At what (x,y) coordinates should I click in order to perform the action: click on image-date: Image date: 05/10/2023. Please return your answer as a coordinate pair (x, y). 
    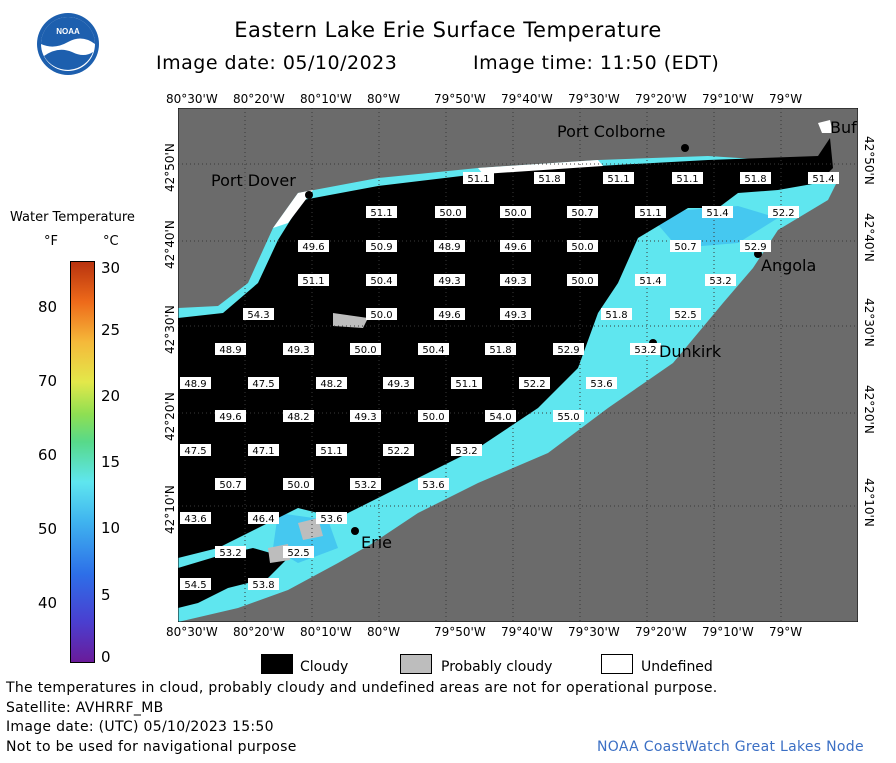
    Looking at the image, I should click on (277, 63).